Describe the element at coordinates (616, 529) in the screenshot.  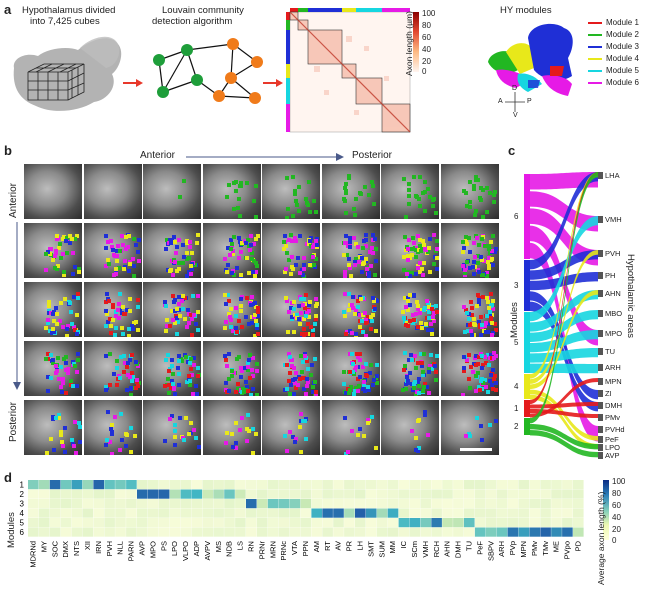
I see `heatmap-colorbar-tick: 20` at that location.